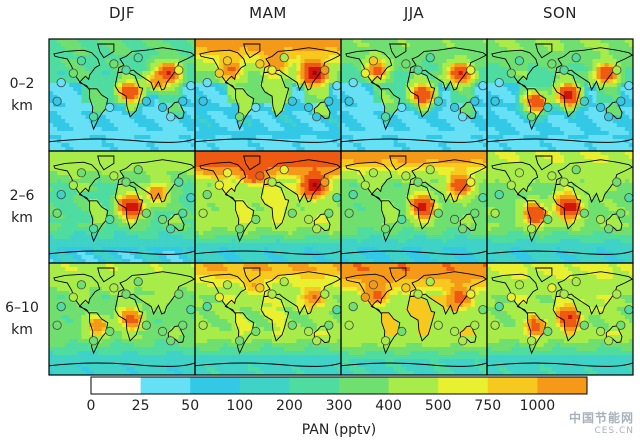 This screenshot has width=640, height=440. What do you see at coordinates (22, 84) in the screenshot?
I see `altitude-label-line: 0–2` at bounding box center [22, 84].